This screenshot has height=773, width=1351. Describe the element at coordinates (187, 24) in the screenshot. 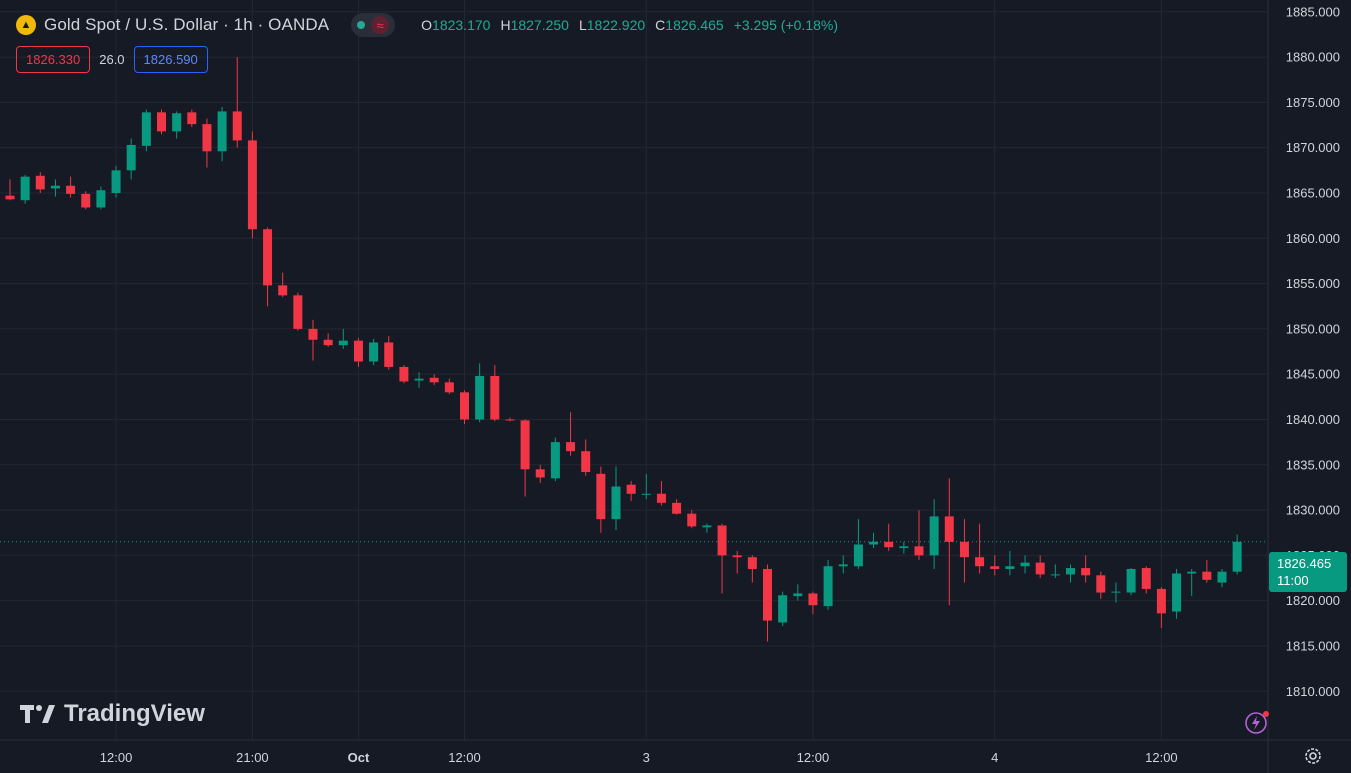

I see `symbol-title: Gold Spot / U.S. Dollar · 1h · OANDA` at that location.